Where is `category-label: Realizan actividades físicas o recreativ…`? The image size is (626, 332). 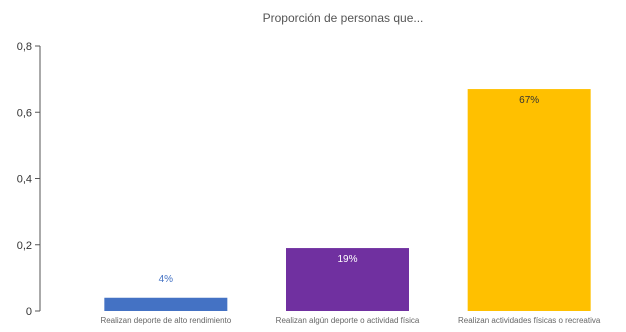 category-label: Realizan actividades físicas o recreativ… is located at coordinates (529, 320).